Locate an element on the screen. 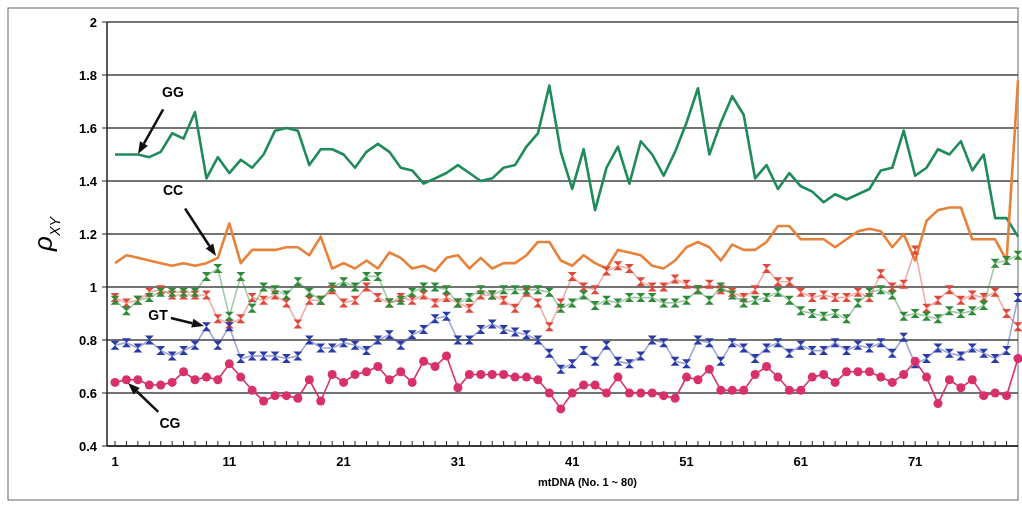 Image resolution: width=1022 pixels, height=525 pixels. y-tick-label: 0.8 is located at coordinates (87, 340).